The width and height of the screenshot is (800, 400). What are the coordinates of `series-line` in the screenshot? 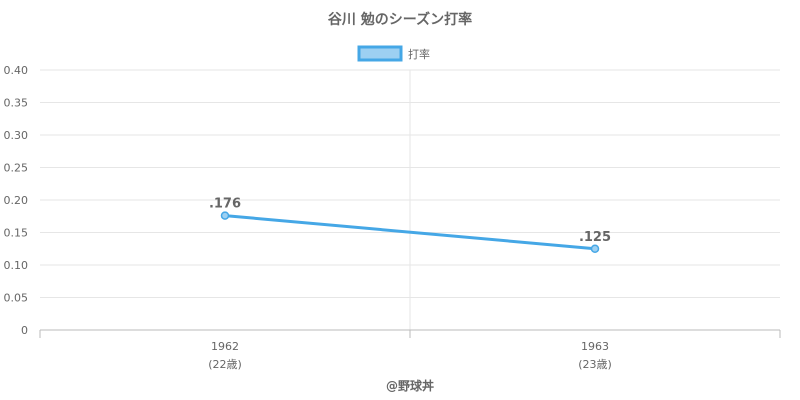 It's located at (410, 232).